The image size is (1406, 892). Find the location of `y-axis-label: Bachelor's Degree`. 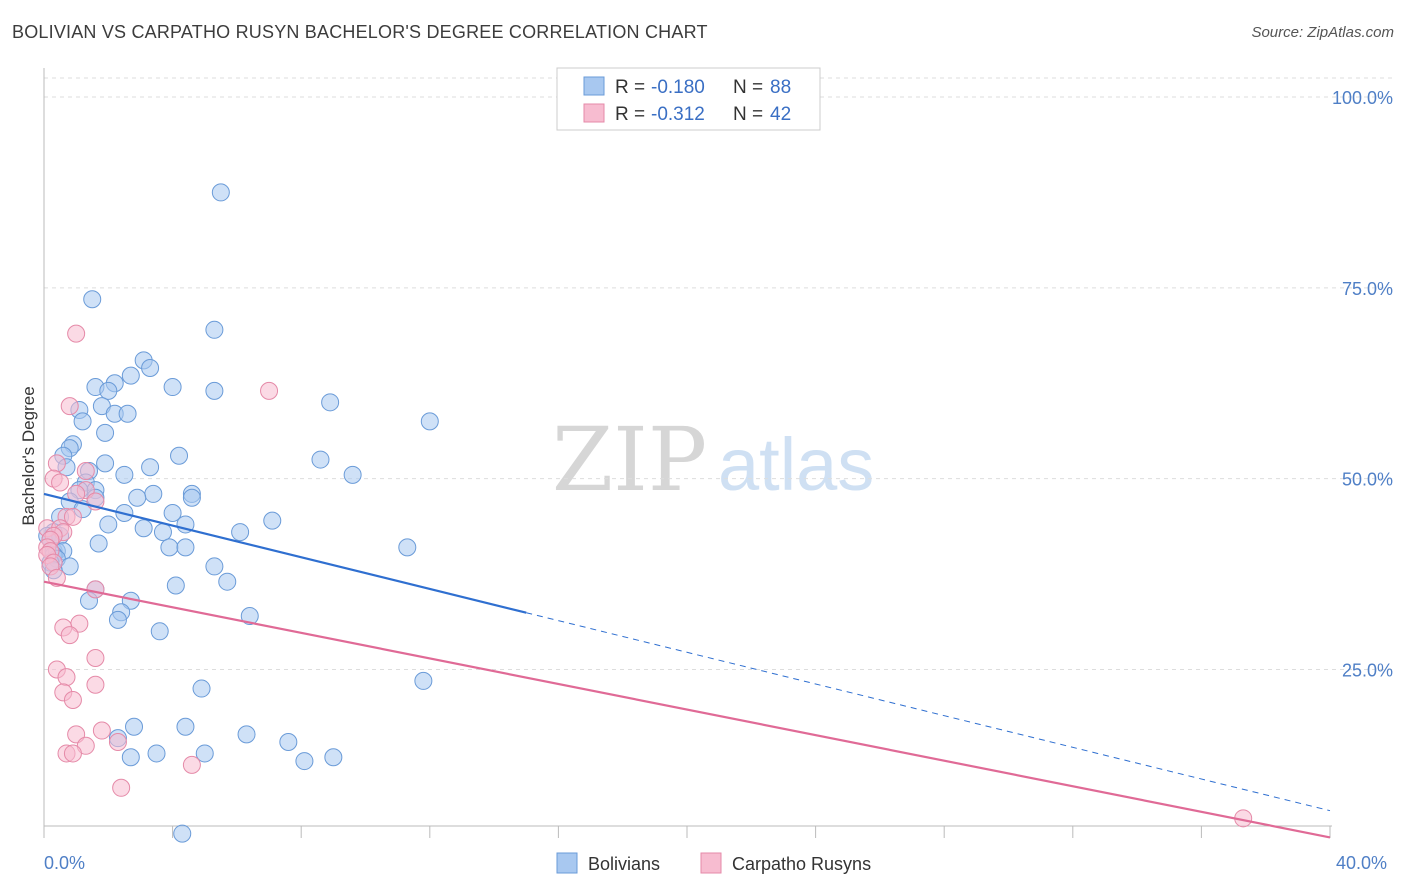

y-axis-label: Bachelor's Degree is located at coordinates (28, 455).